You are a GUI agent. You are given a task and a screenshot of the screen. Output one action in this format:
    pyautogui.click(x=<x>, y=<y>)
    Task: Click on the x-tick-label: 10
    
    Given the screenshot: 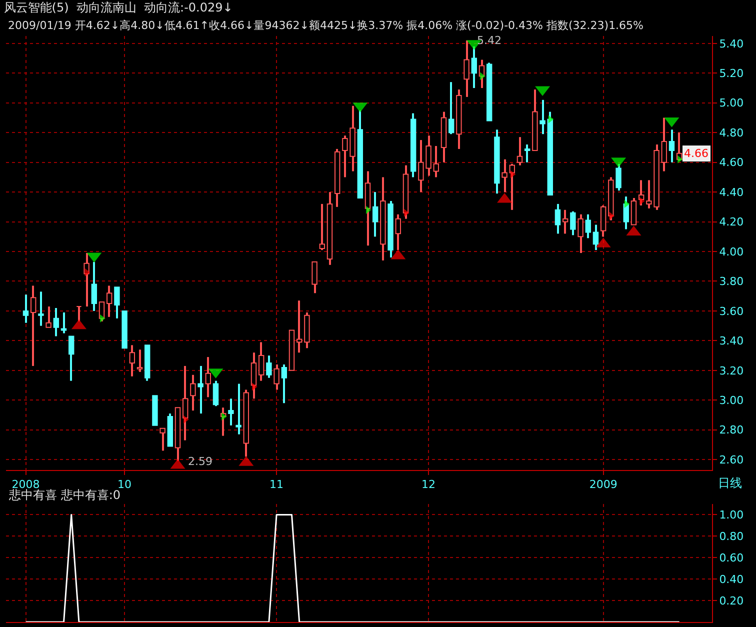 What is the action you would take?
    pyautogui.click(x=125, y=485)
    